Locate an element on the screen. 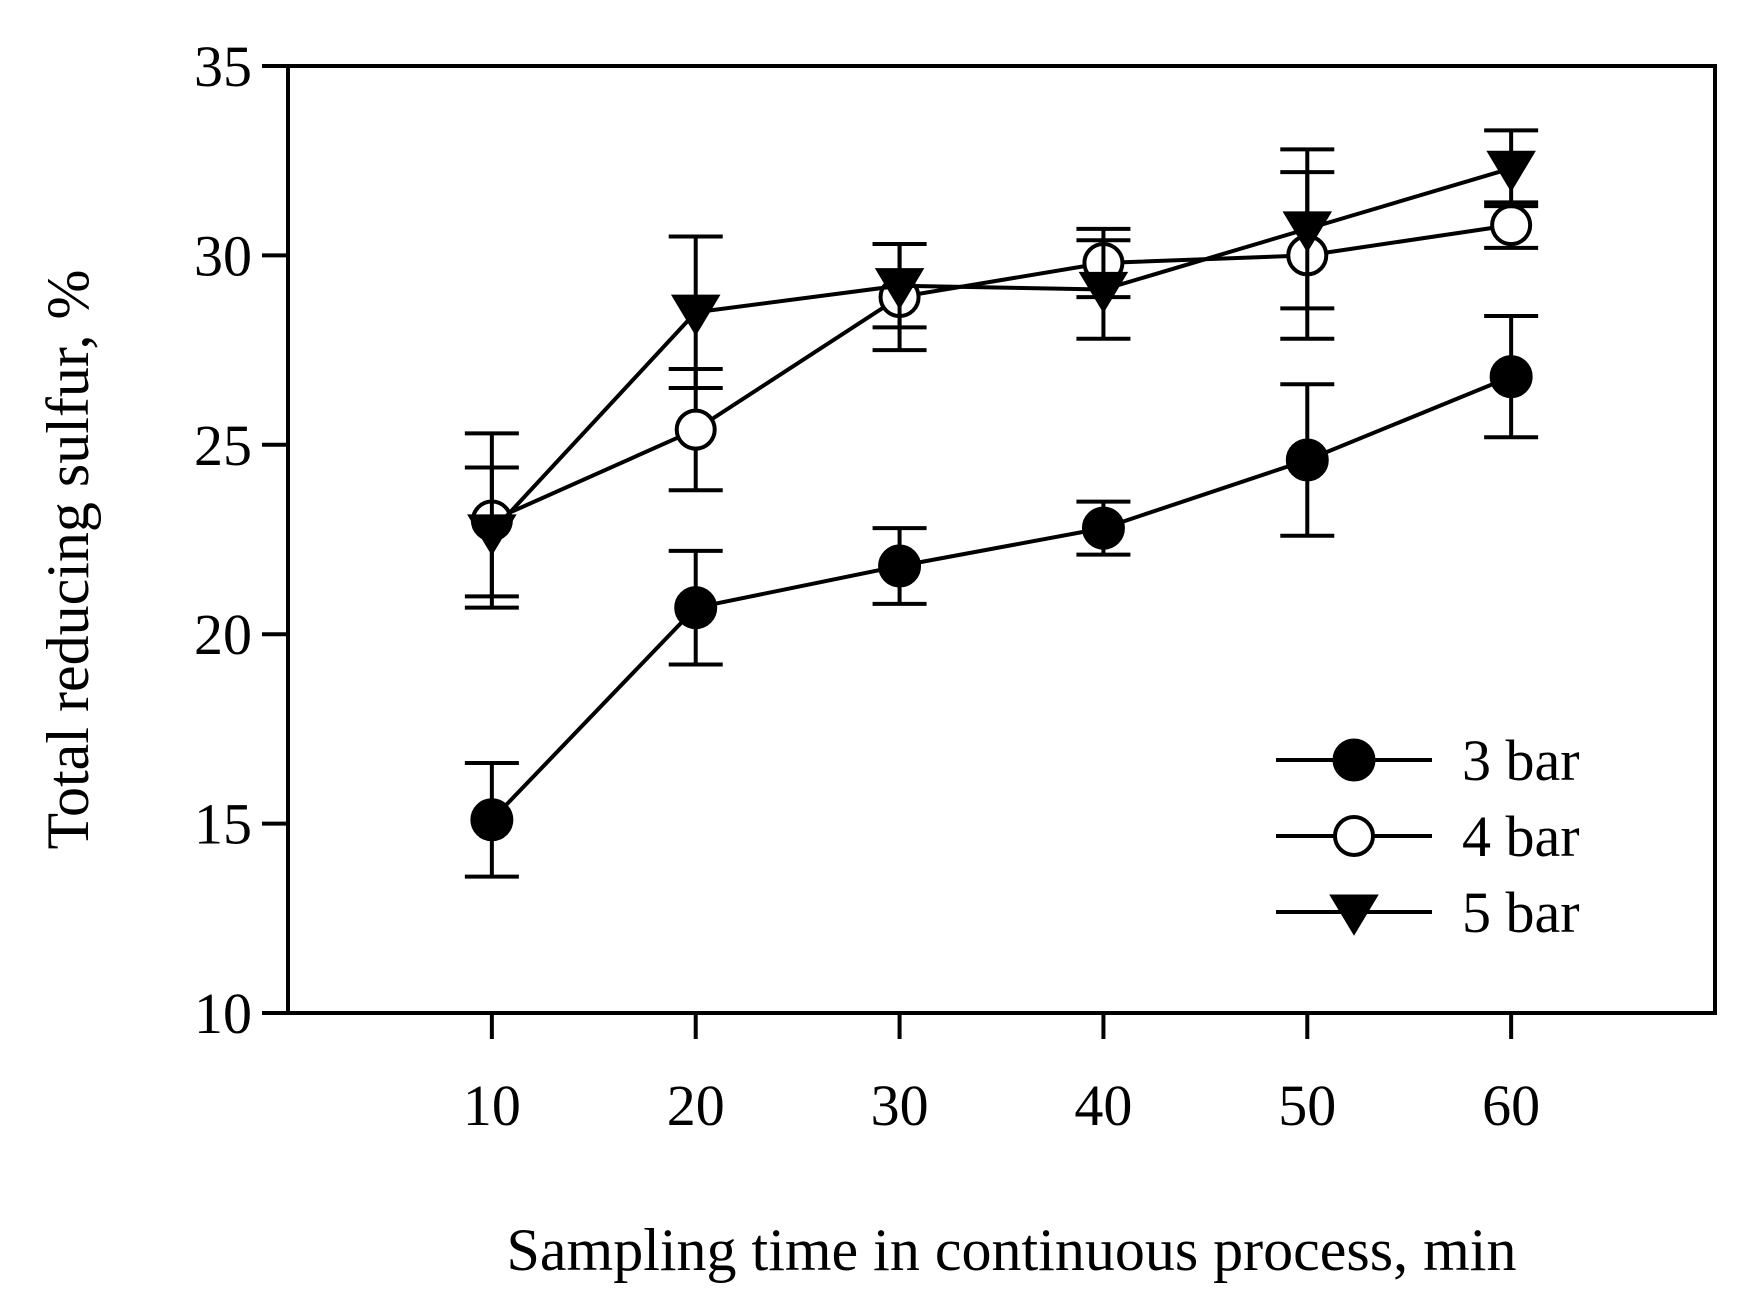  x-tick-label: 40 is located at coordinates (1103, 1105).